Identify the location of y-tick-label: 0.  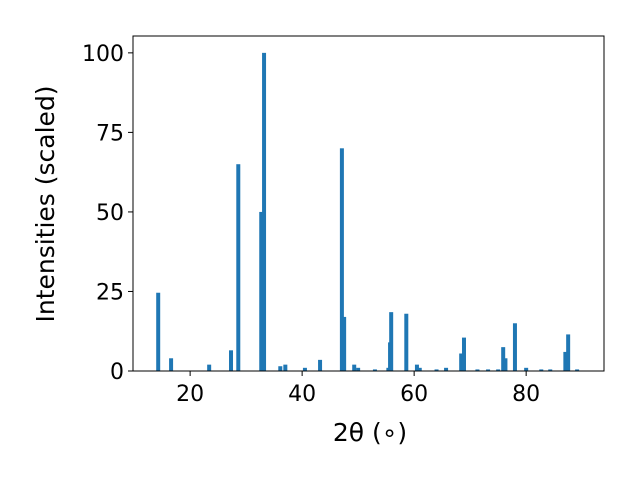
(117, 372).